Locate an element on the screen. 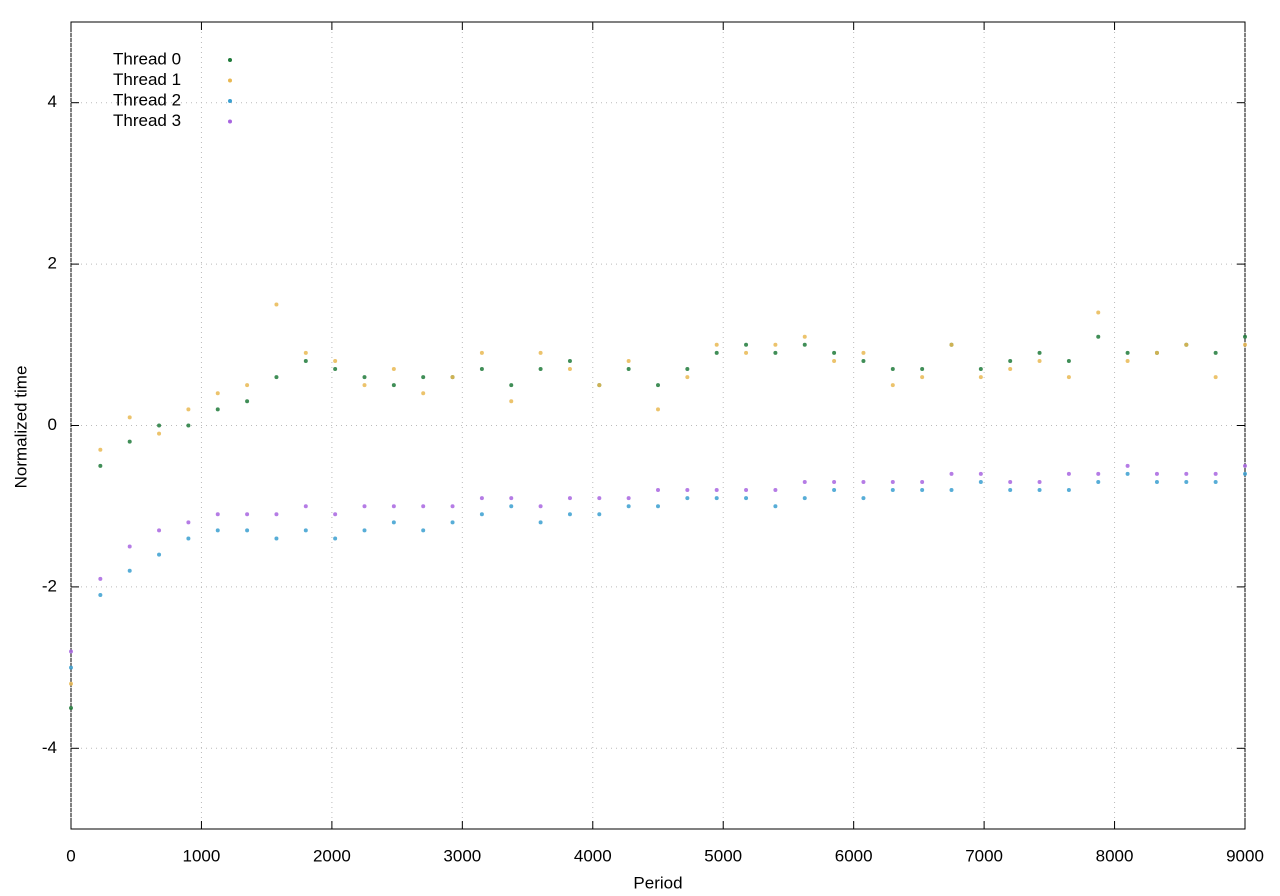 The height and width of the screenshot is (896, 1280). x-tick-label: 7000 is located at coordinates (984, 855).